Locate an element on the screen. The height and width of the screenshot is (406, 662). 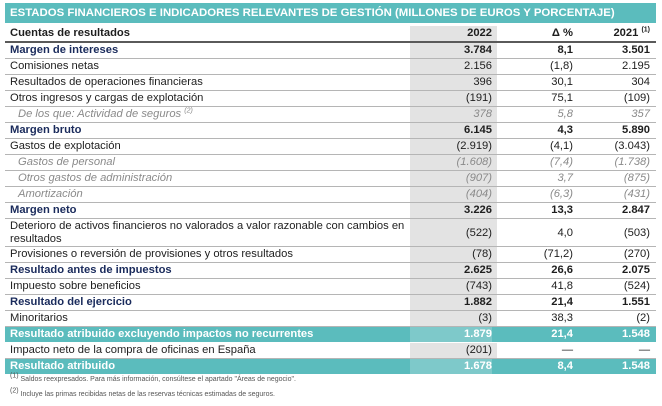
table-header: Cuentas de resultados 2022 Δ % 2021 (1) is located at coordinates (330, 34).